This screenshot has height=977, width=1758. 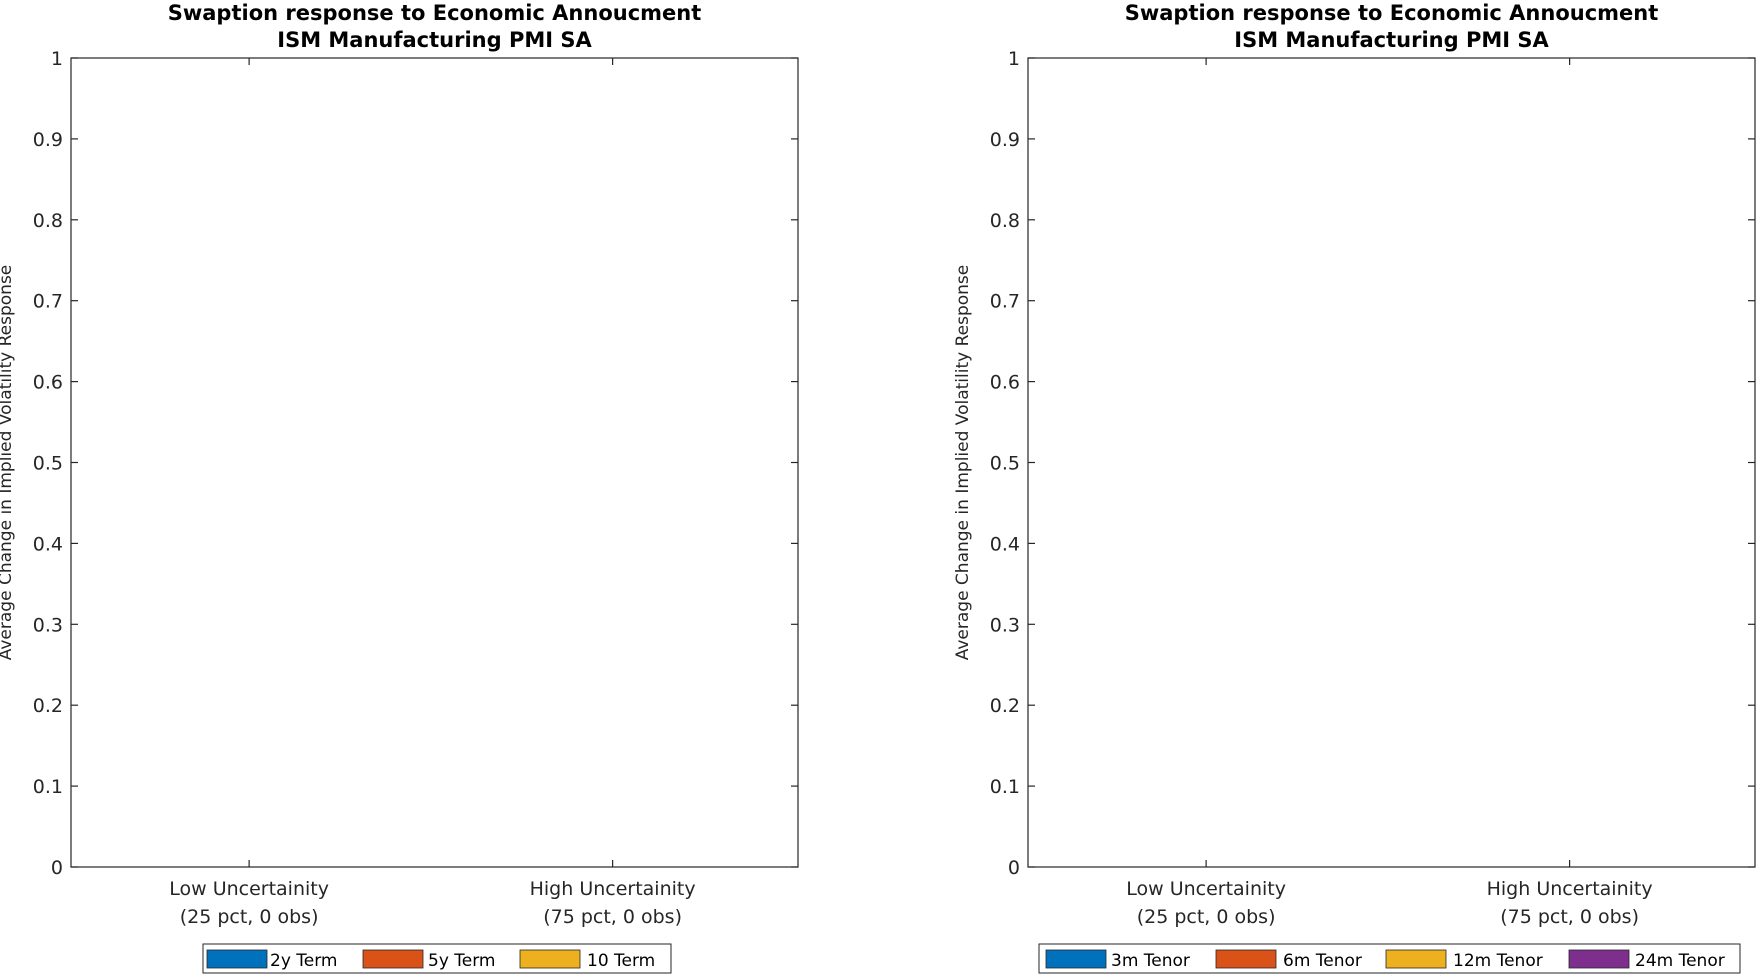 What do you see at coordinates (1680, 961) in the screenshot?
I see `legend-label: 24m Tenor` at bounding box center [1680, 961].